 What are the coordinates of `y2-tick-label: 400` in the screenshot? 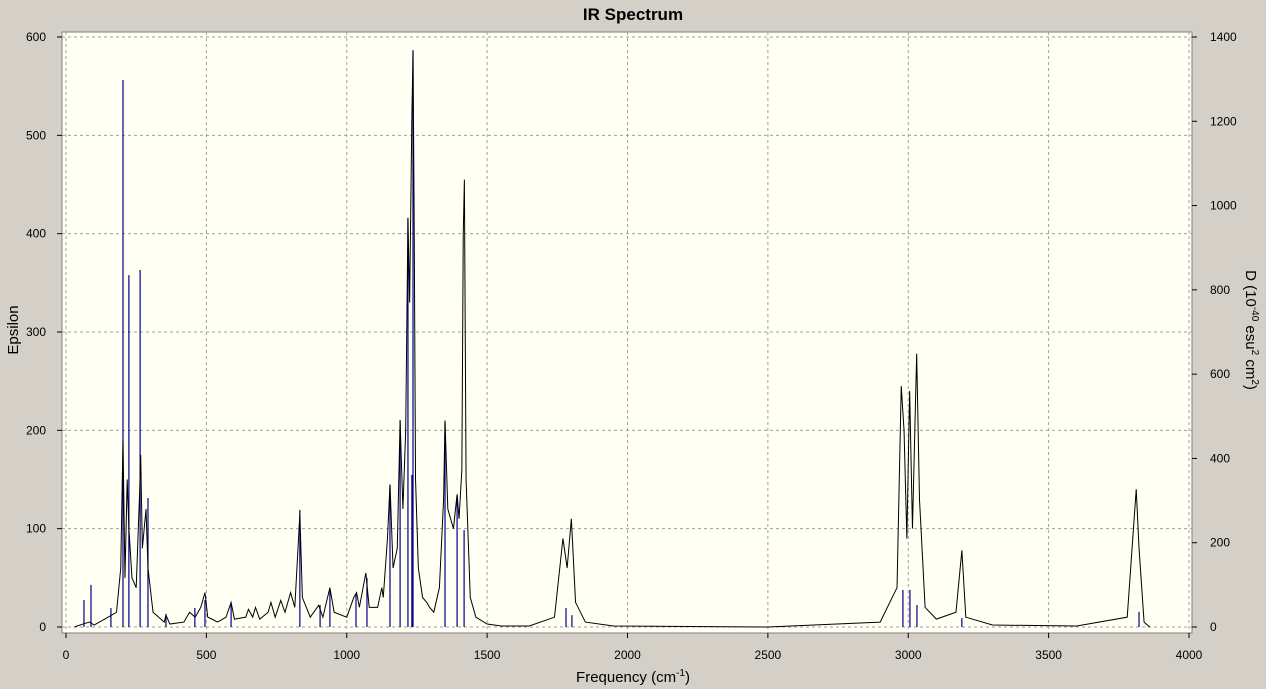 It's located at (1220, 458).